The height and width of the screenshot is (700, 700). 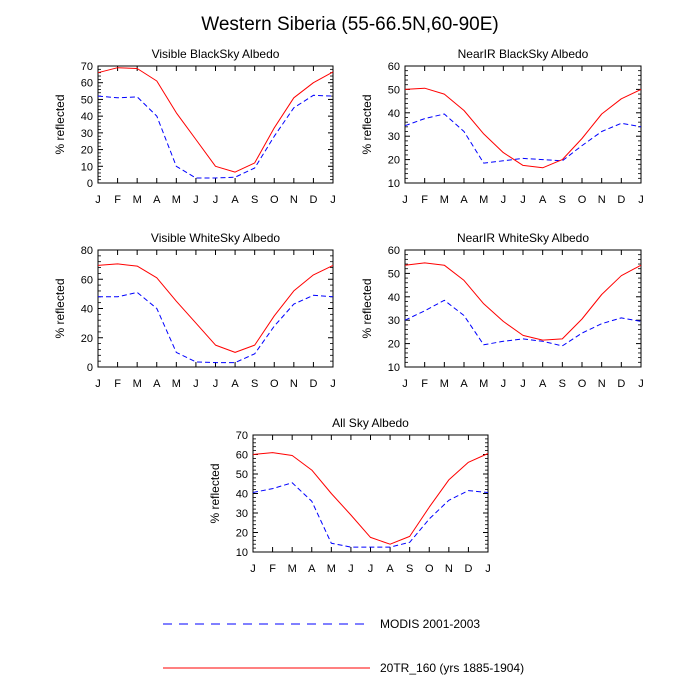 I want to click on panel-visible-whitesky-albedo-xtick-label: N, so click(x=294, y=384).